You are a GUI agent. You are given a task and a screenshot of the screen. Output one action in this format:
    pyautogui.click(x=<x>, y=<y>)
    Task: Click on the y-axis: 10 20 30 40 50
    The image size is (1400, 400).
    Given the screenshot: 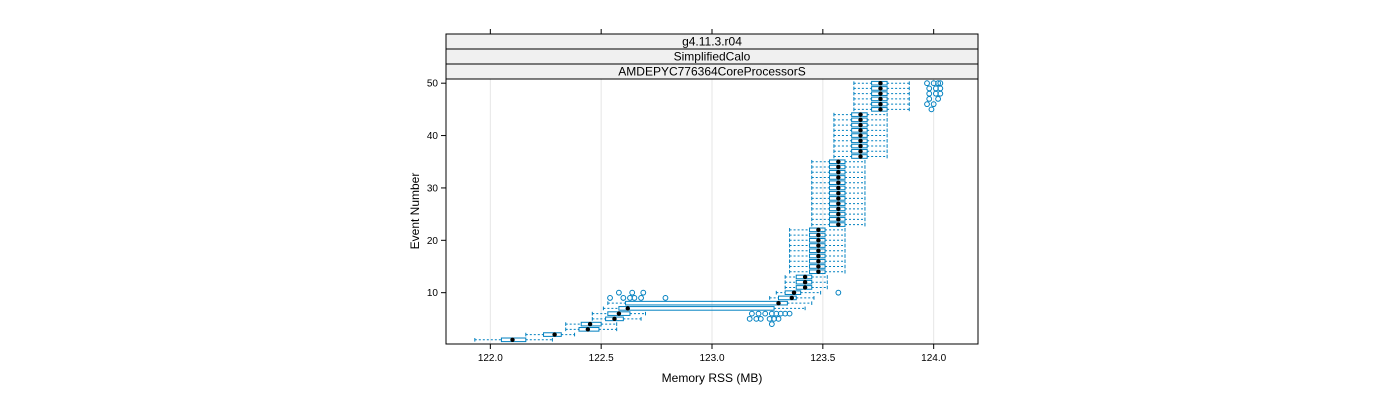 What is the action you would take?
    pyautogui.click(x=436, y=189)
    